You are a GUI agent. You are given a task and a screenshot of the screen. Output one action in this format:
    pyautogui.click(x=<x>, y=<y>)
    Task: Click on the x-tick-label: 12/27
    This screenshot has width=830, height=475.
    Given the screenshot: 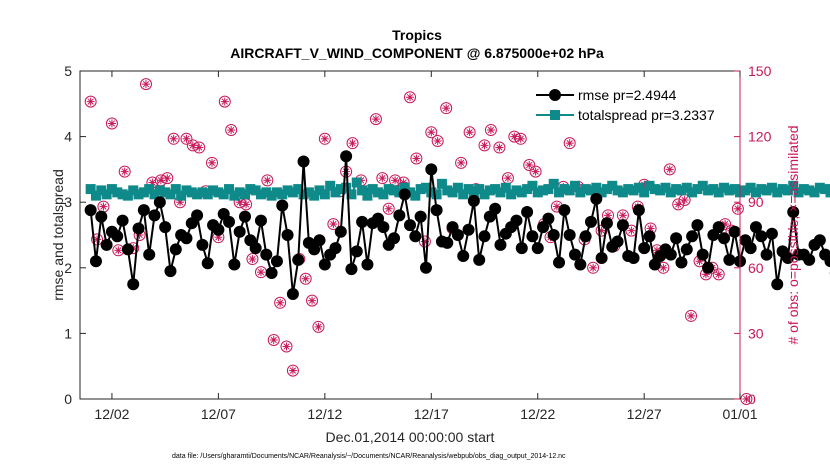 What is the action you would take?
    pyautogui.click(x=644, y=414)
    